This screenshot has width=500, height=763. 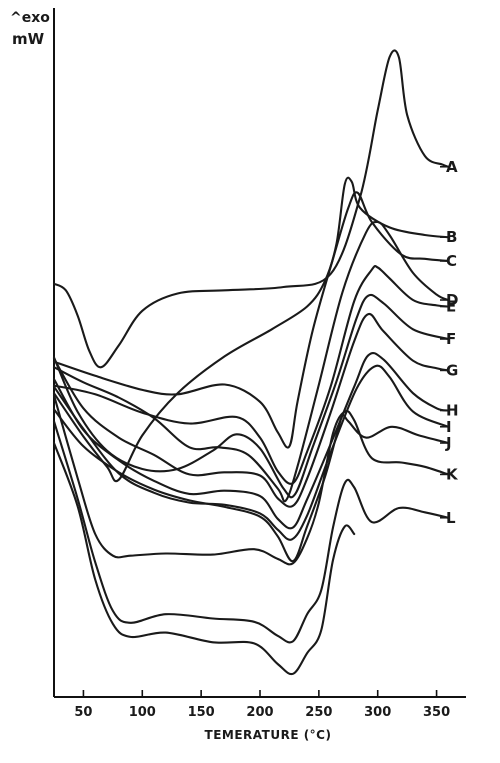 What do you see at coordinates (142, 712) in the screenshot?
I see `x-tick-label-100: 100` at bounding box center [142, 712].